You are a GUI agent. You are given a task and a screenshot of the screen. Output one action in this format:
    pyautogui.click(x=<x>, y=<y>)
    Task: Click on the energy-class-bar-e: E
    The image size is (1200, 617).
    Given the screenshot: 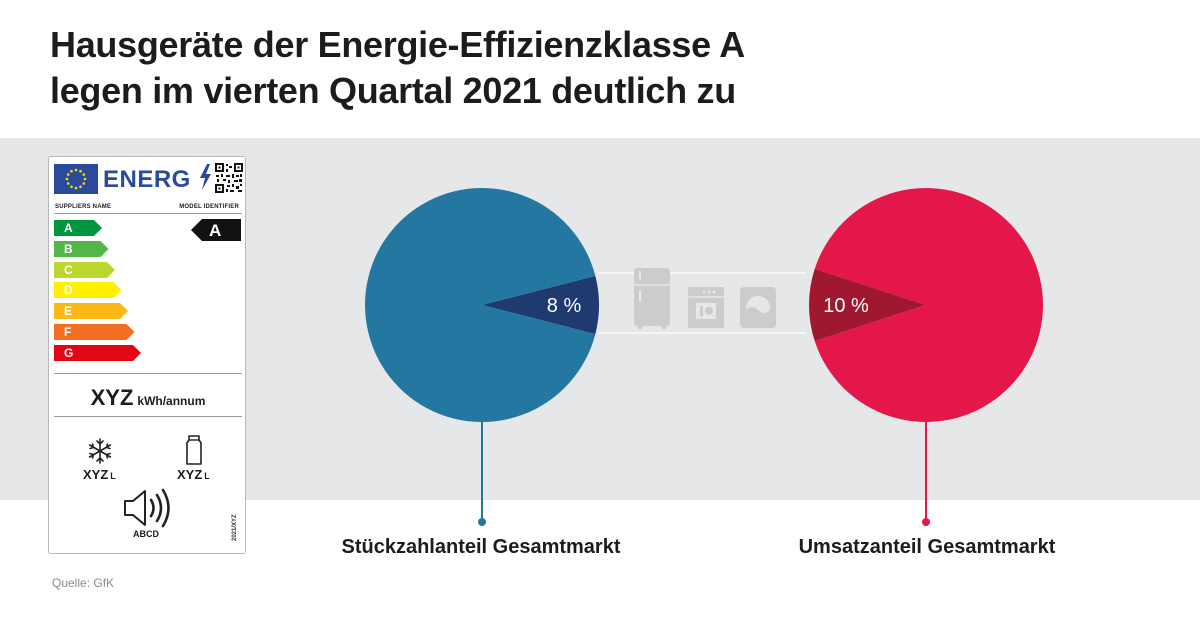 What is the action you would take?
    pyautogui.click(x=91, y=311)
    